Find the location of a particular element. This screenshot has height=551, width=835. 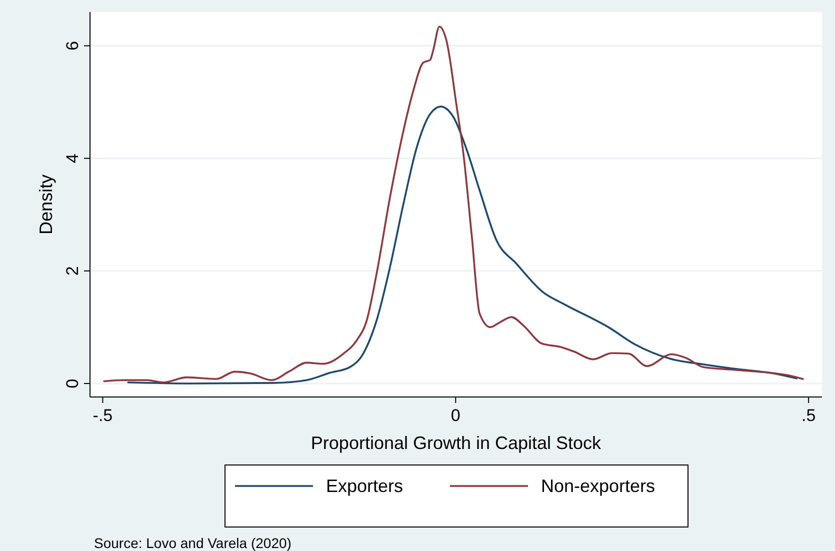

x-tick-label: -.5 is located at coordinates (102, 415).